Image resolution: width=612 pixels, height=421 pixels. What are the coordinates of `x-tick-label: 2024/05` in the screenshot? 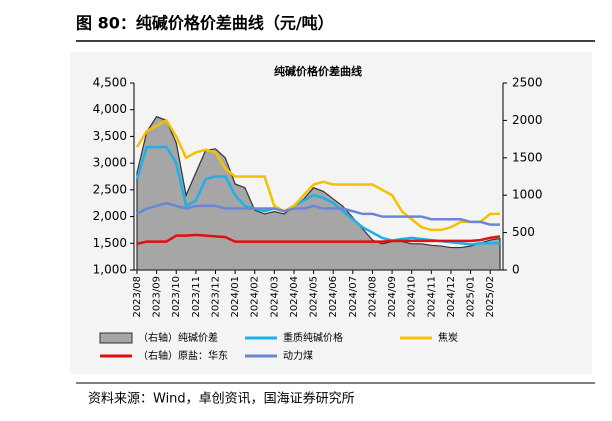 It's located at (314, 297).